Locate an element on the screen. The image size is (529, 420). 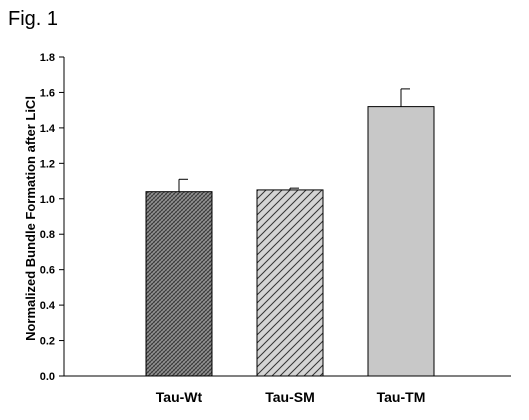
y-tick-label: 1.0 is located at coordinates (47, 200).